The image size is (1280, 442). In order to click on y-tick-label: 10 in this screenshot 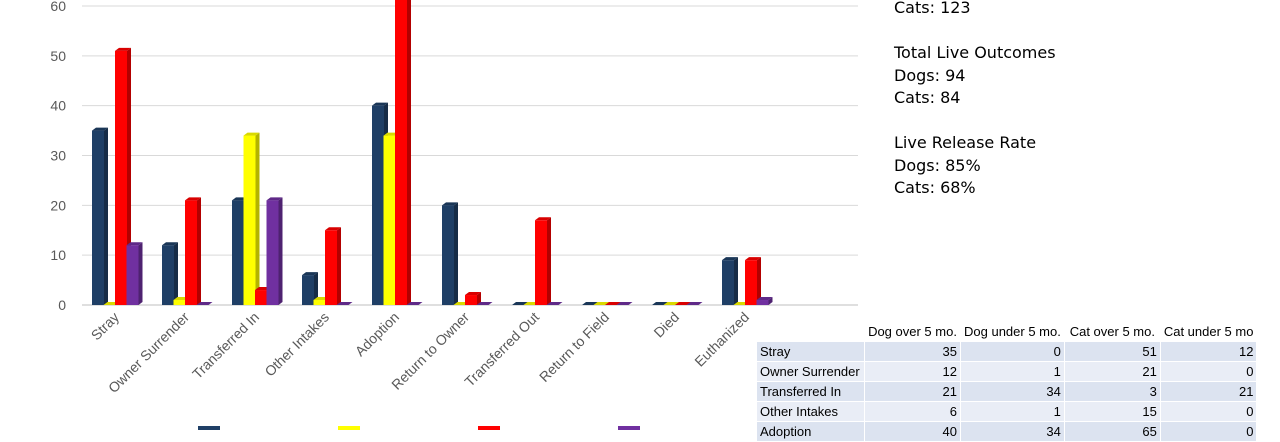, I will do `click(58, 255)`.